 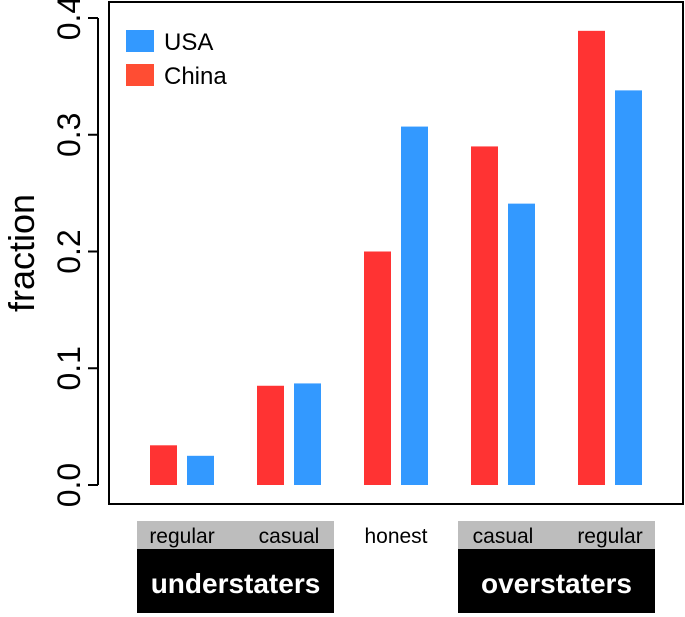 I want to click on legend: USA China, so click(x=176, y=59).